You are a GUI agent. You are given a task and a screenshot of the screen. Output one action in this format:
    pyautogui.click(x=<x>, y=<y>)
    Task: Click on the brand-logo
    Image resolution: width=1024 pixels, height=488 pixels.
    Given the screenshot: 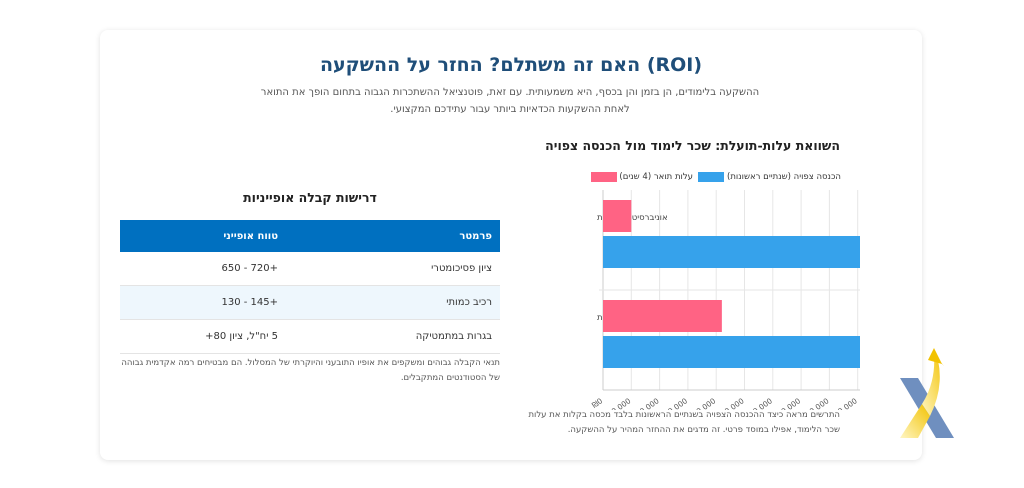 What is the action you would take?
    pyautogui.click(x=927, y=393)
    